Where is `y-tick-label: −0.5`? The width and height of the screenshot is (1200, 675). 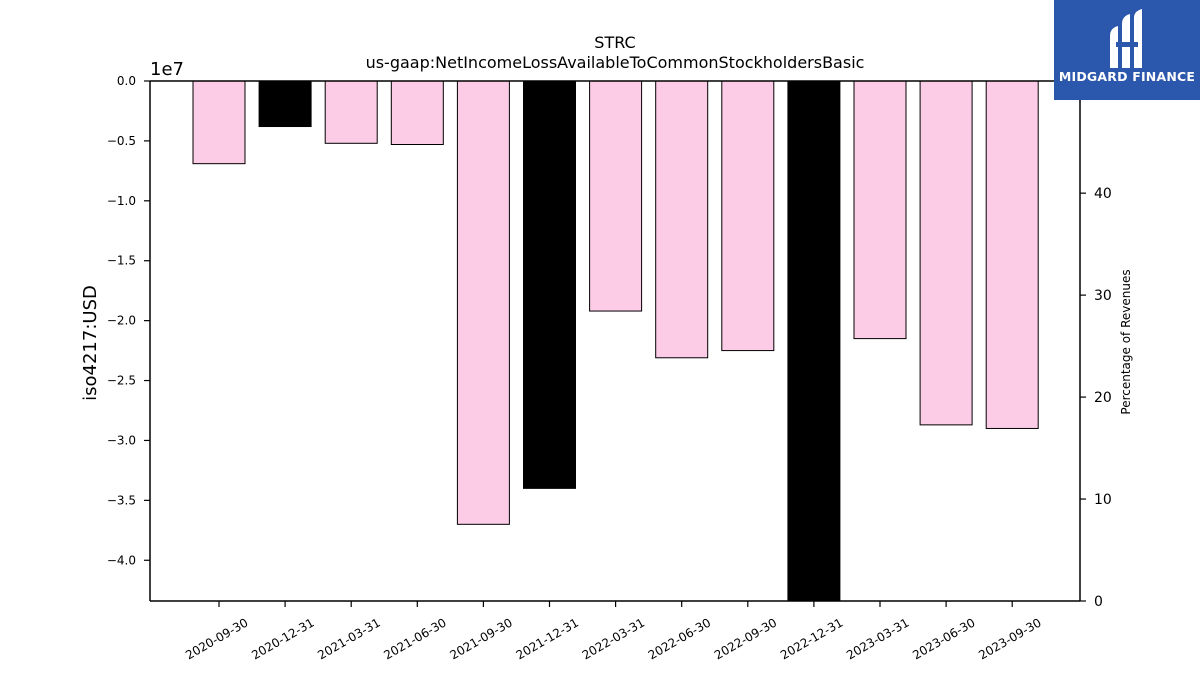
y-tick-label: −0.5 is located at coordinates (121, 141).